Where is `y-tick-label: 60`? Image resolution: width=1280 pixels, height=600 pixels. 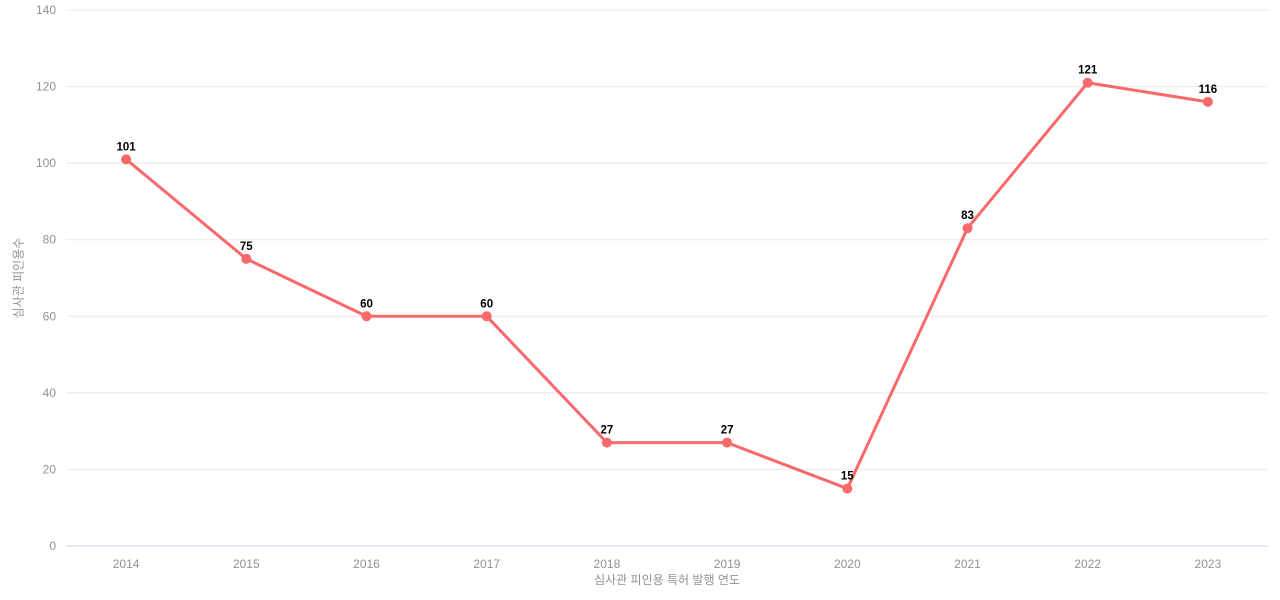
y-tick-label: 60 is located at coordinates (50, 316).